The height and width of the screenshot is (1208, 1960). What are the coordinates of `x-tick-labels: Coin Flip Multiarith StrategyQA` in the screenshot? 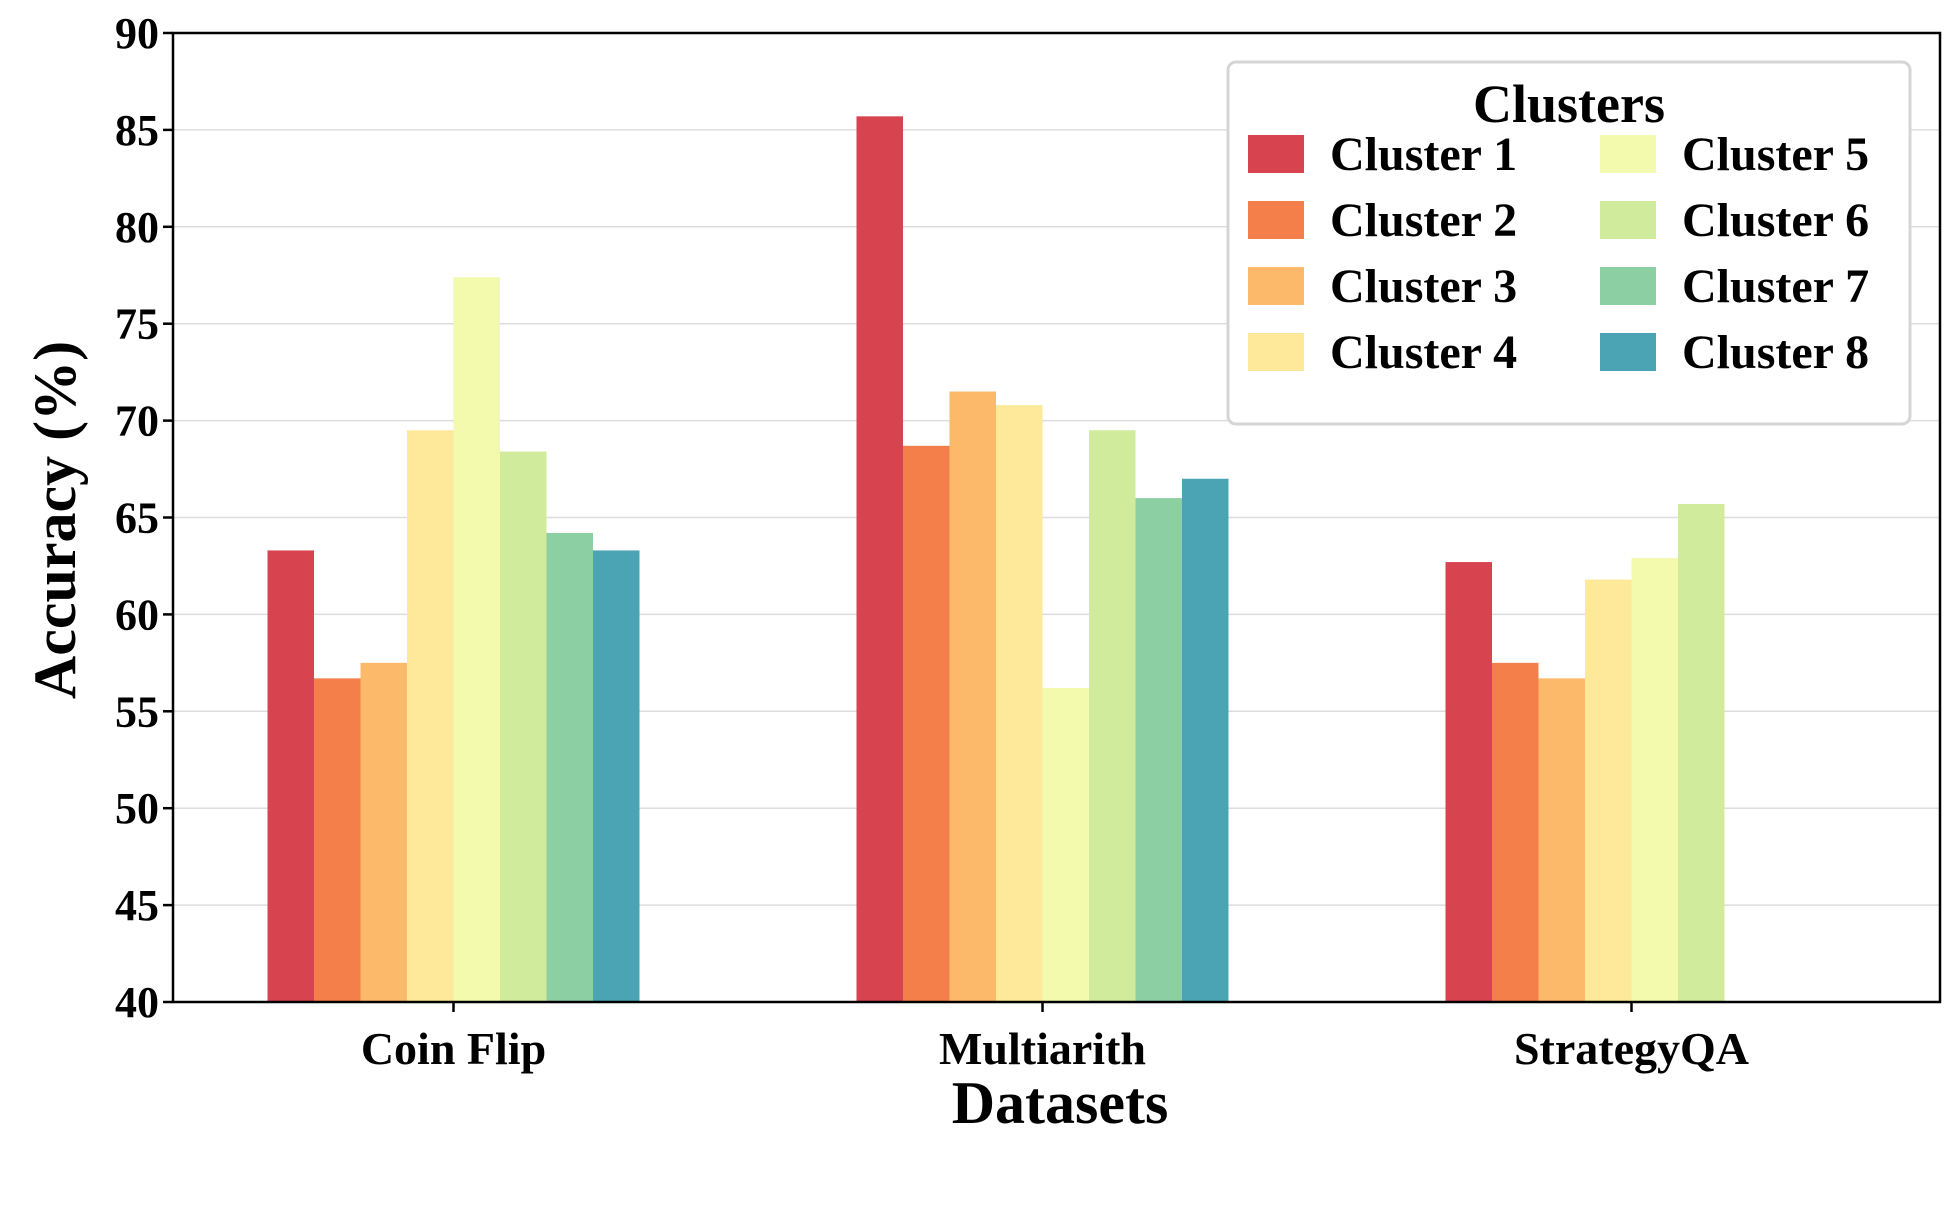 It's located at (1055, 1038).